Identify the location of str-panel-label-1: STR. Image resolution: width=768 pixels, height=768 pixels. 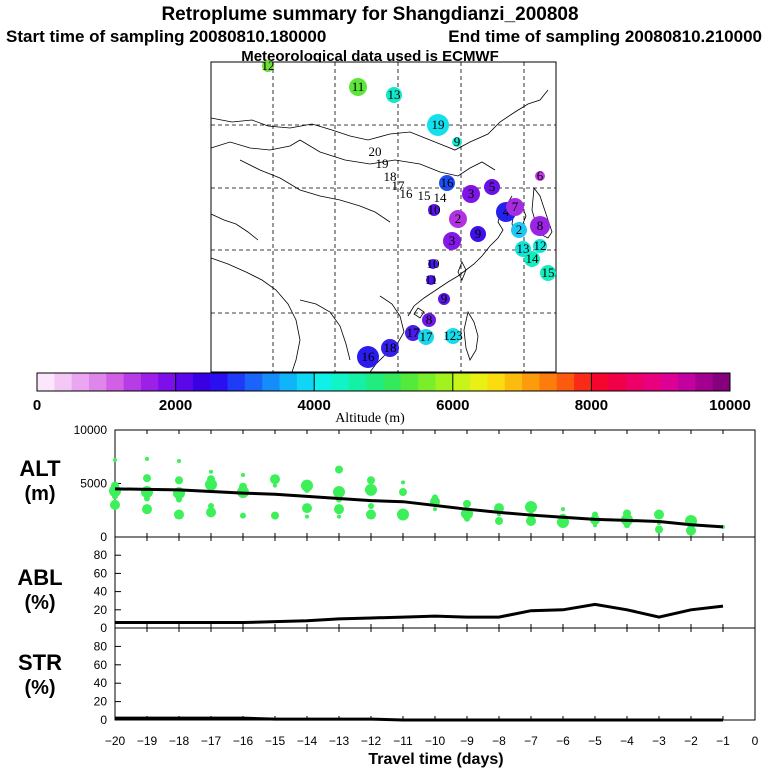
(40, 662).